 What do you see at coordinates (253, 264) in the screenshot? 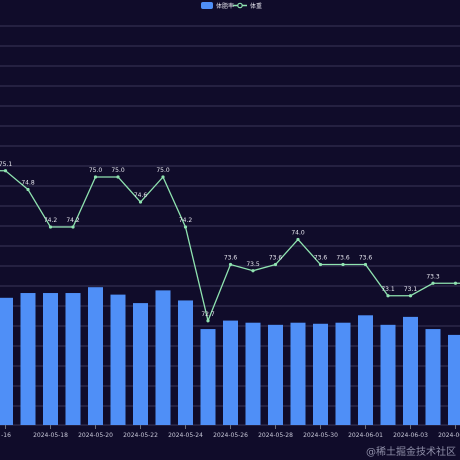
I see `data-label: 73.5` at bounding box center [253, 264].